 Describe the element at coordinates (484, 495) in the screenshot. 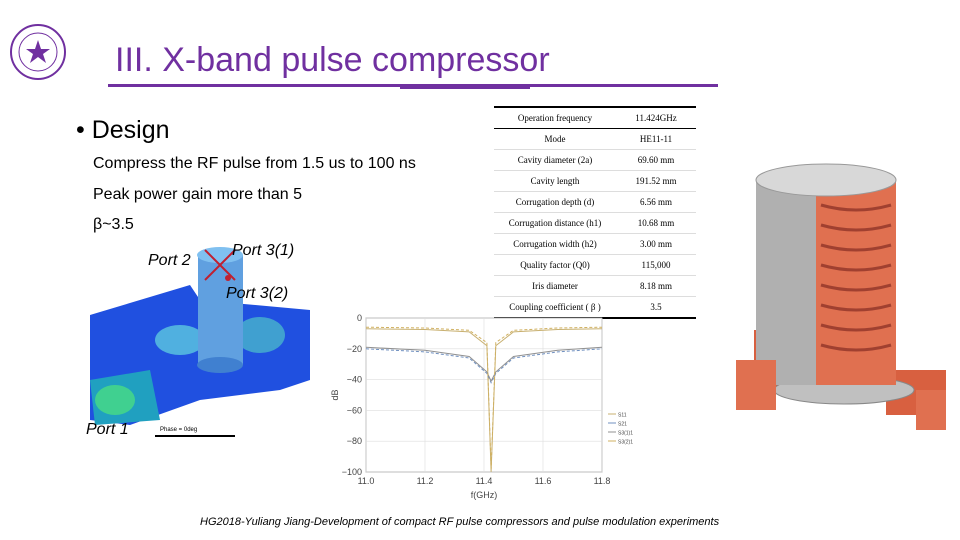

I see `x-axis-label: f(GHz)` at that location.